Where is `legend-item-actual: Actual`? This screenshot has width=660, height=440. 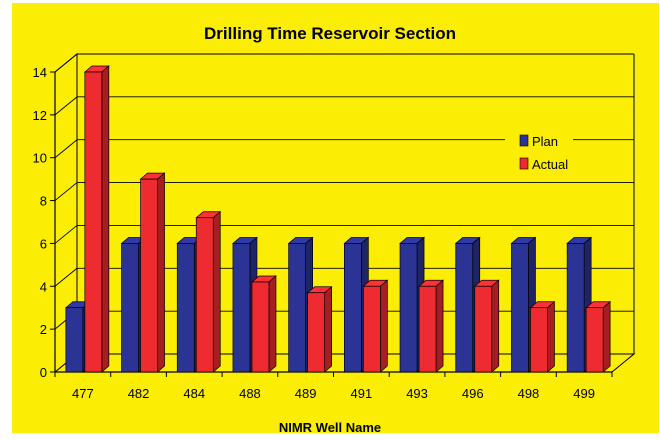
legend-item-actual: Actual is located at coordinates (543, 164).